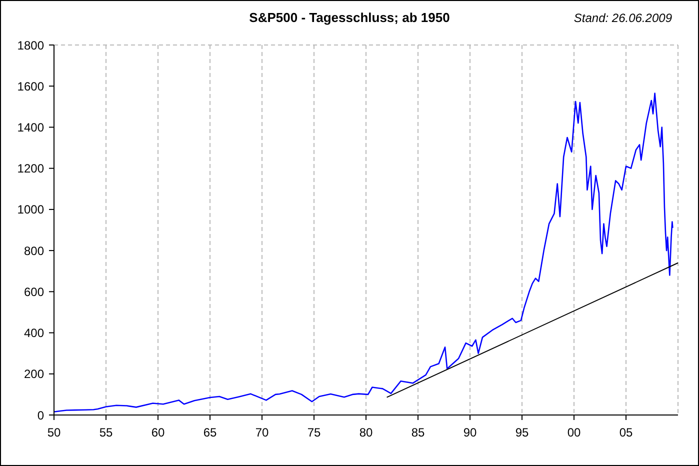 The height and width of the screenshot is (466, 699). I want to click on x-tick-label: 60, so click(158, 433).